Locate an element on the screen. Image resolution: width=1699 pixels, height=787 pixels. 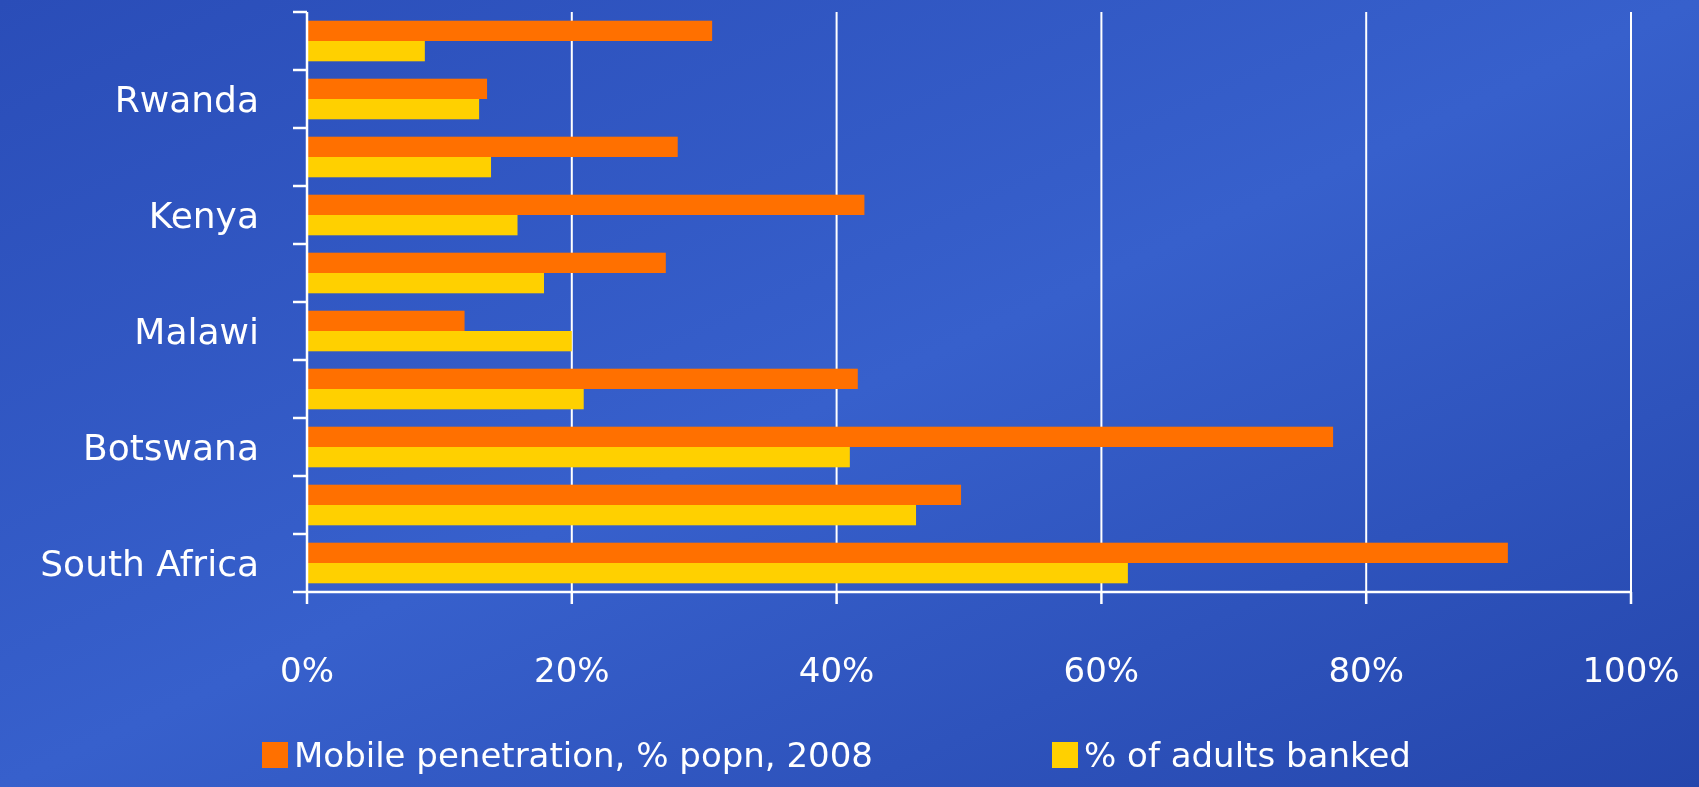
legend-label: % of adults banked is located at coordinates (1247, 754).